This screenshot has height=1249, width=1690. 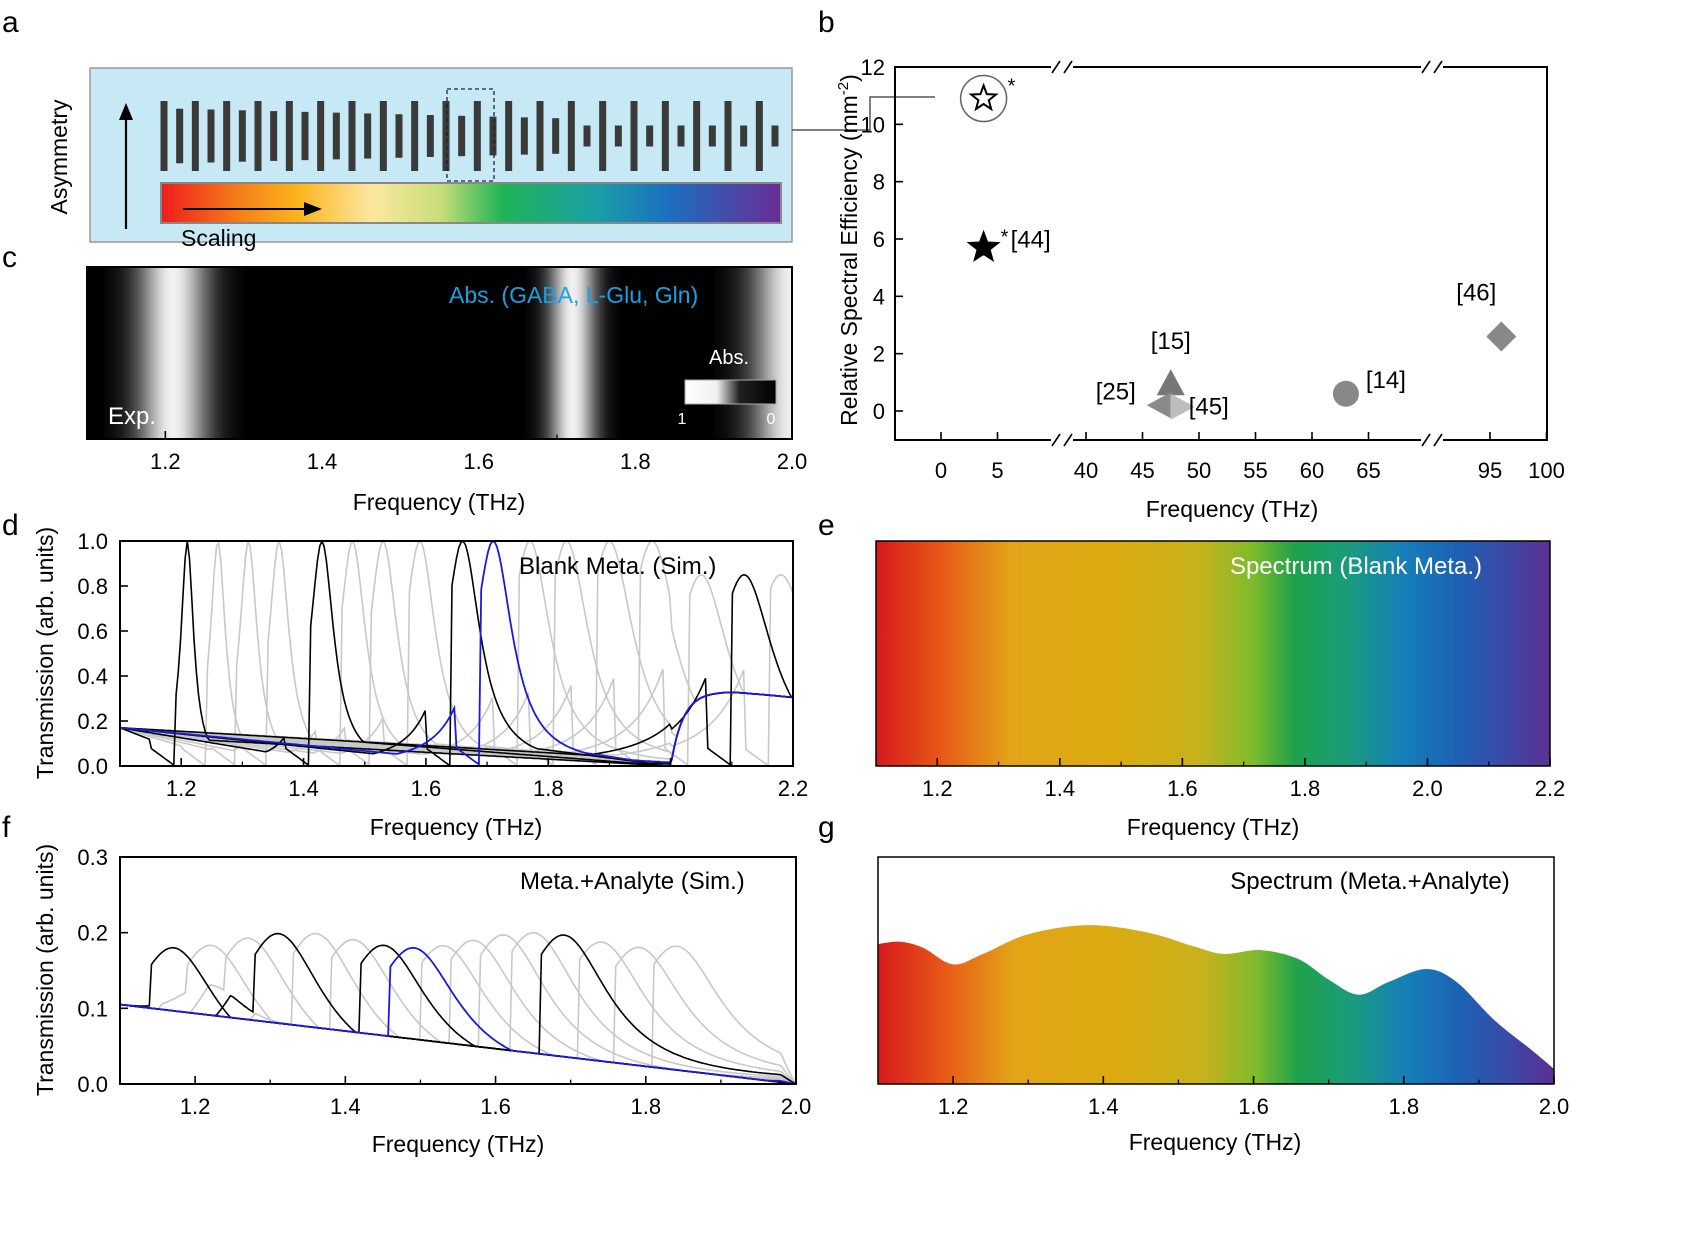 What do you see at coordinates (793, 788) in the screenshot?
I see `x-tick-label: 2.2` at bounding box center [793, 788].